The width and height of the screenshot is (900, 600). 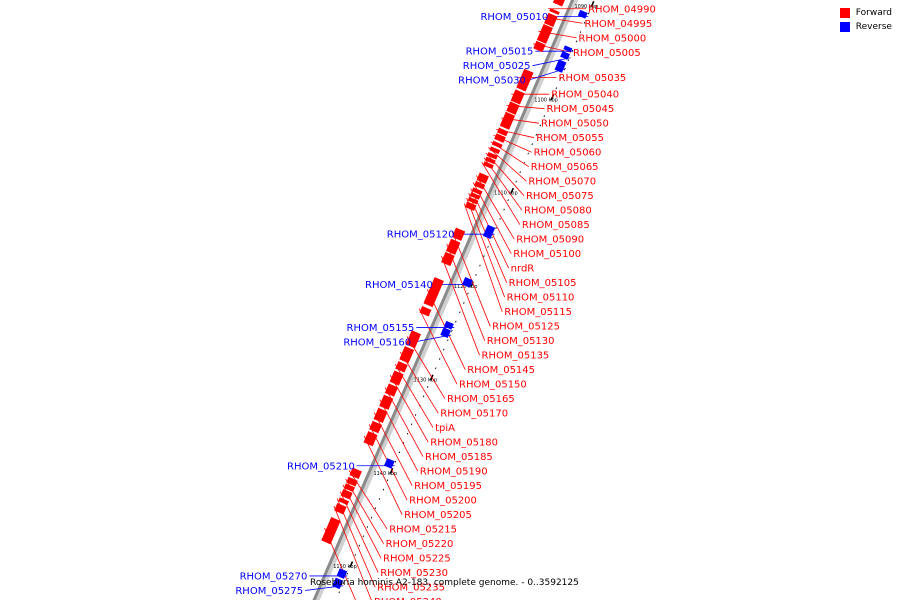 I want to click on tick-label: 1150 kbp, so click(x=345, y=567).